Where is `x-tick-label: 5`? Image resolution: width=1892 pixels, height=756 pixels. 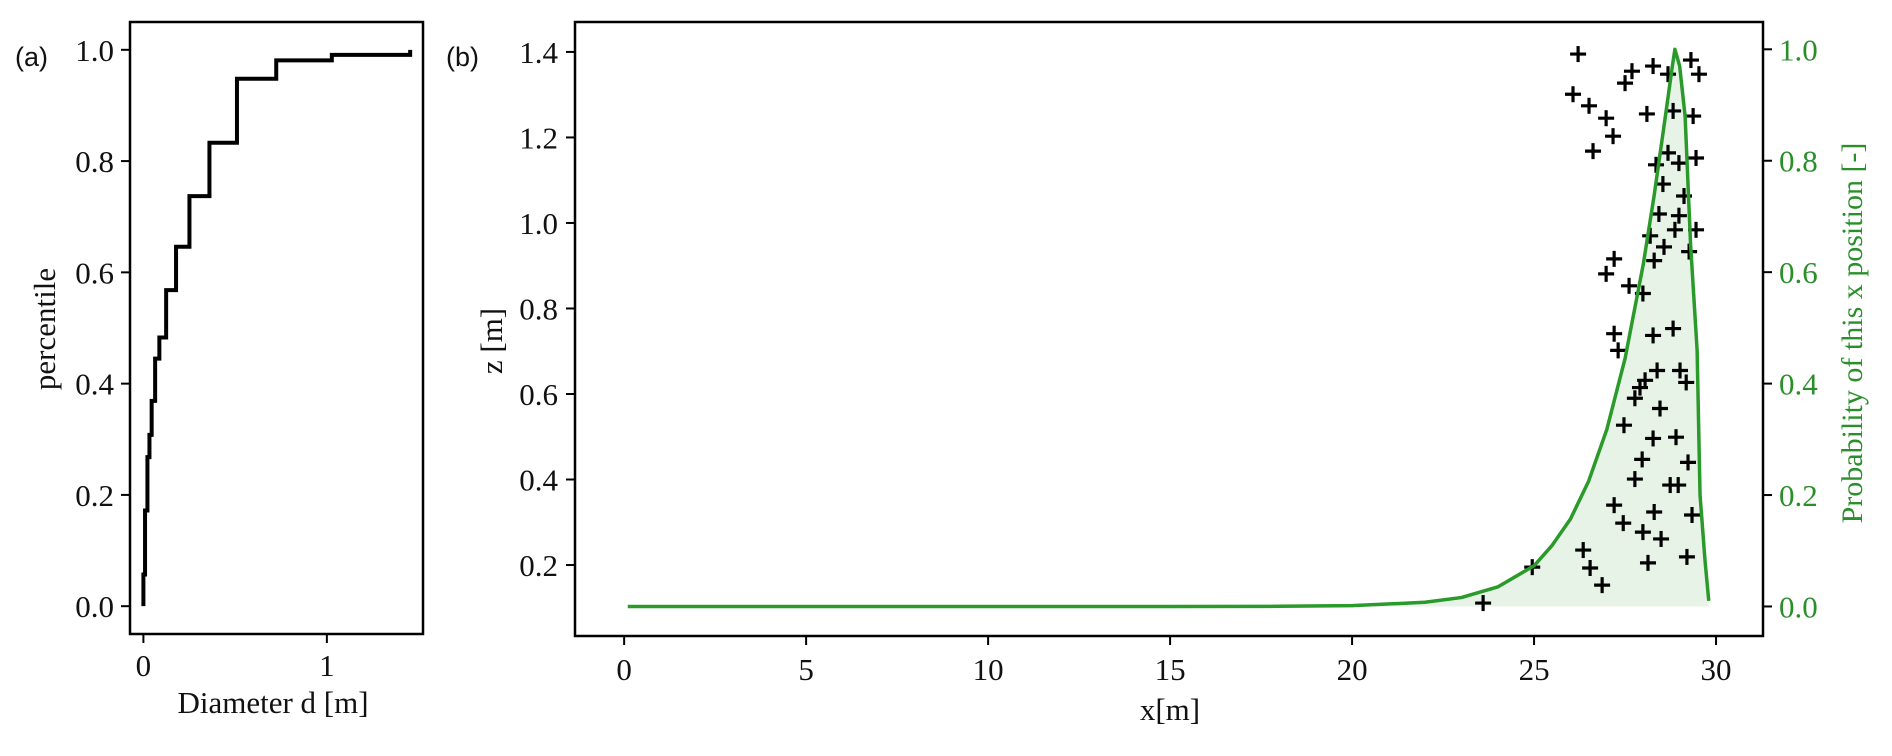
x-tick-label: 5 is located at coordinates (806, 669).